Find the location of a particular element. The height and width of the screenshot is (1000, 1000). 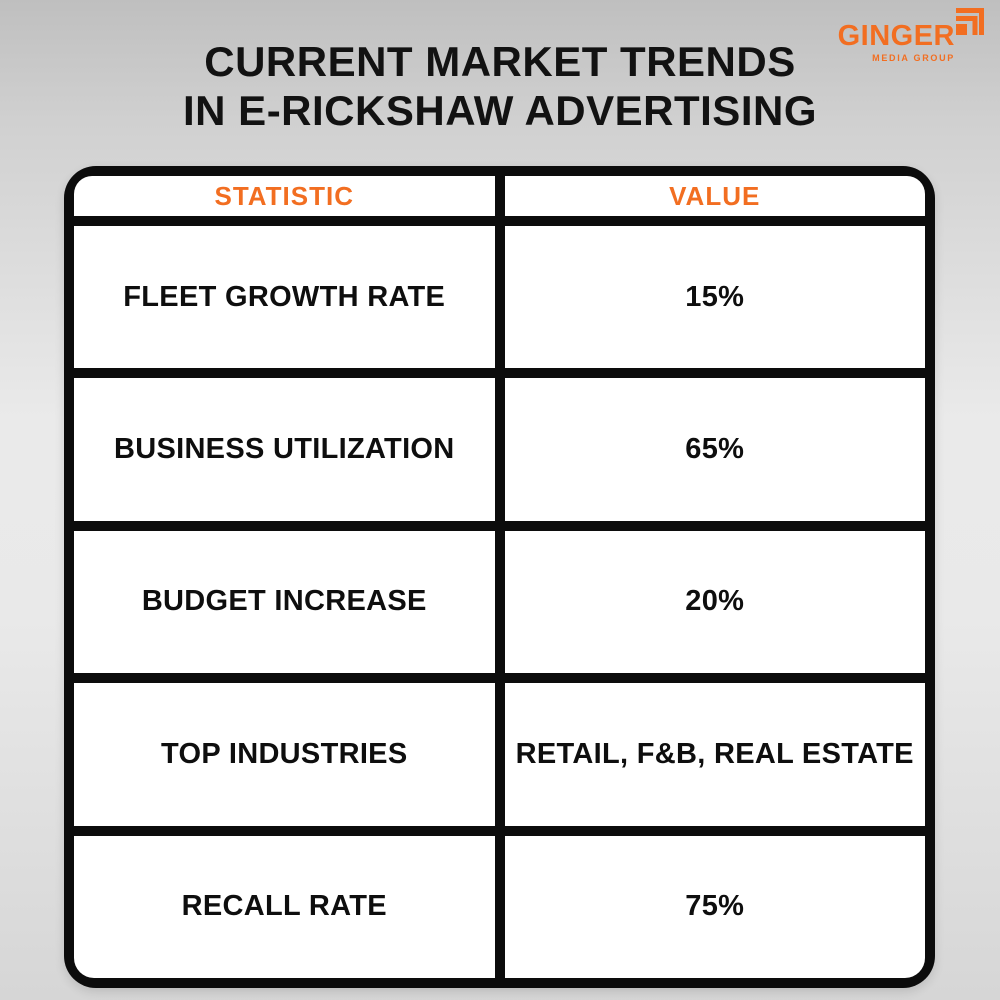

value-cell-budget-increase: 20% is located at coordinates (714, 602).